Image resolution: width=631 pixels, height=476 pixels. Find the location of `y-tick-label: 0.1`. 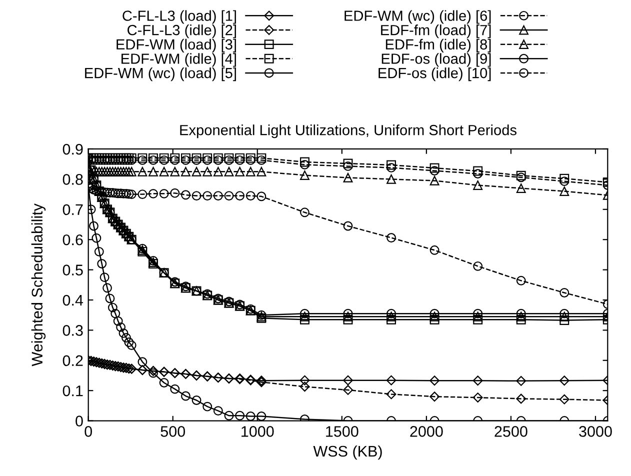

y-tick-label: 0.1 is located at coordinates (72, 390).